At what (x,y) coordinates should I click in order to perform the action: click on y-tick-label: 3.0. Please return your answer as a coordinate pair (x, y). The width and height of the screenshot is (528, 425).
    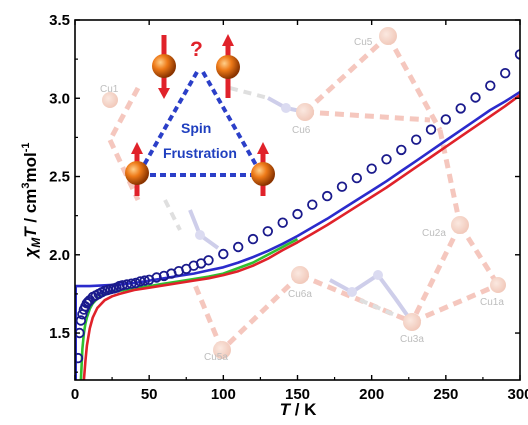
    Looking at the image, I should click on (59, 98).